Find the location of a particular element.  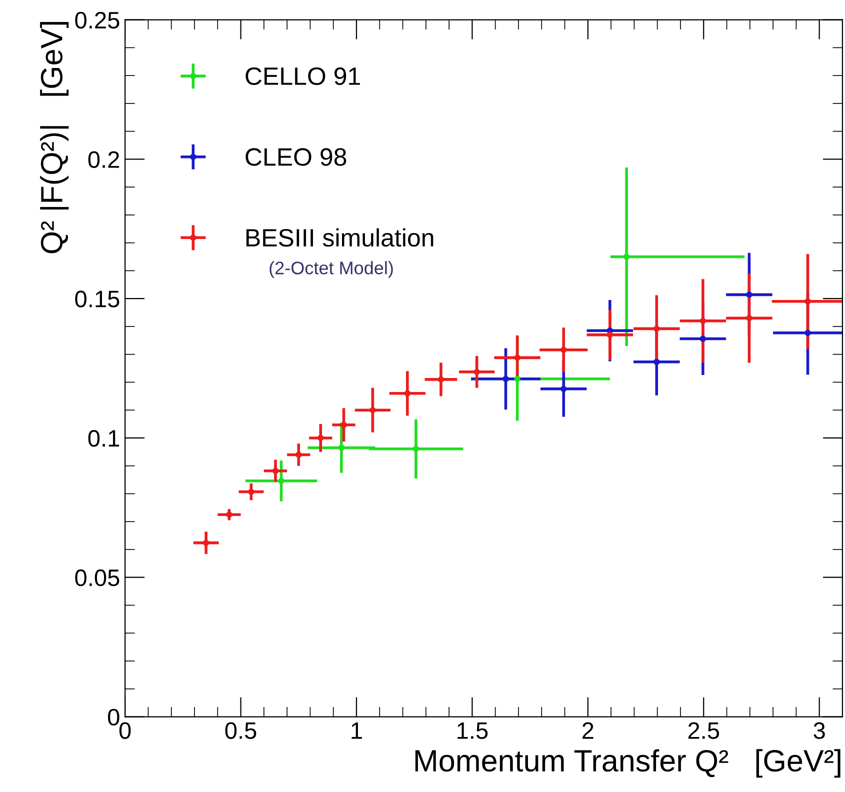

y-tick-label: 0.25 is located at coordinates (97, 20).